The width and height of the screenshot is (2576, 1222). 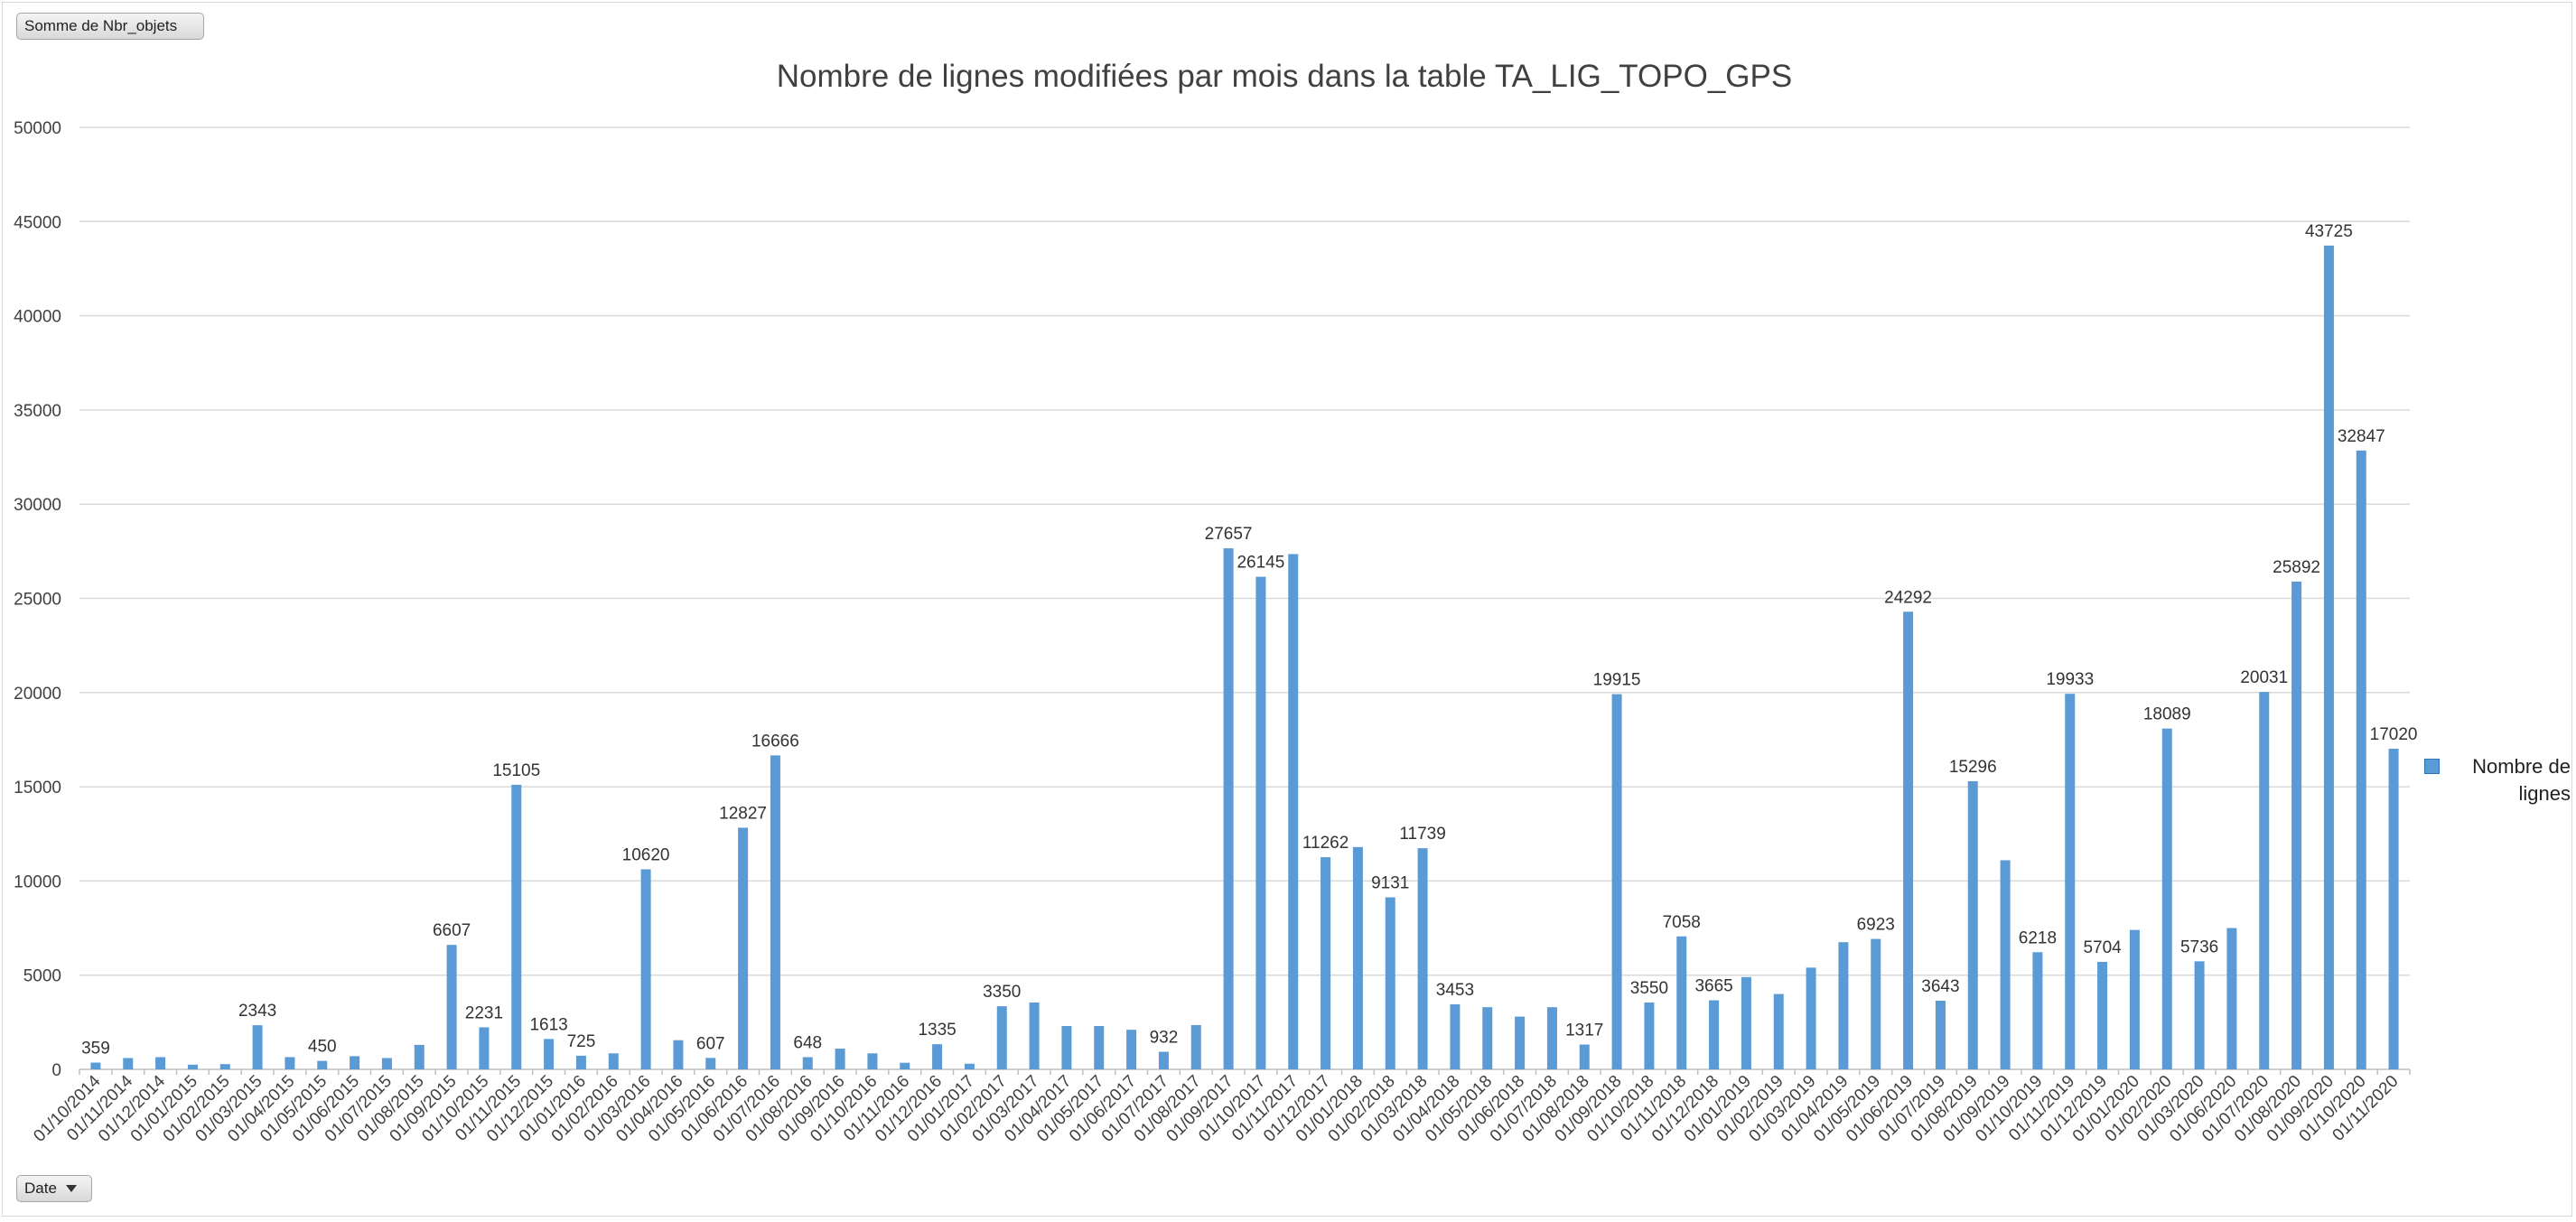 I want to click on y-tick-label: 45000, so click(x=37, y=223).